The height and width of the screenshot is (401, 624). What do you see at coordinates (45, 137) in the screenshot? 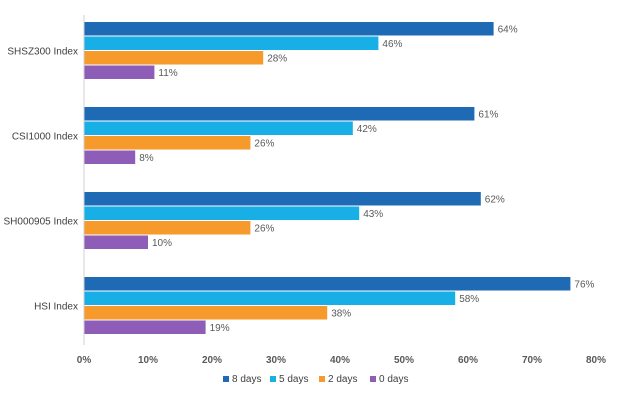
I see `category-label: CSI1000 Index` at bounding box center [45, 137].